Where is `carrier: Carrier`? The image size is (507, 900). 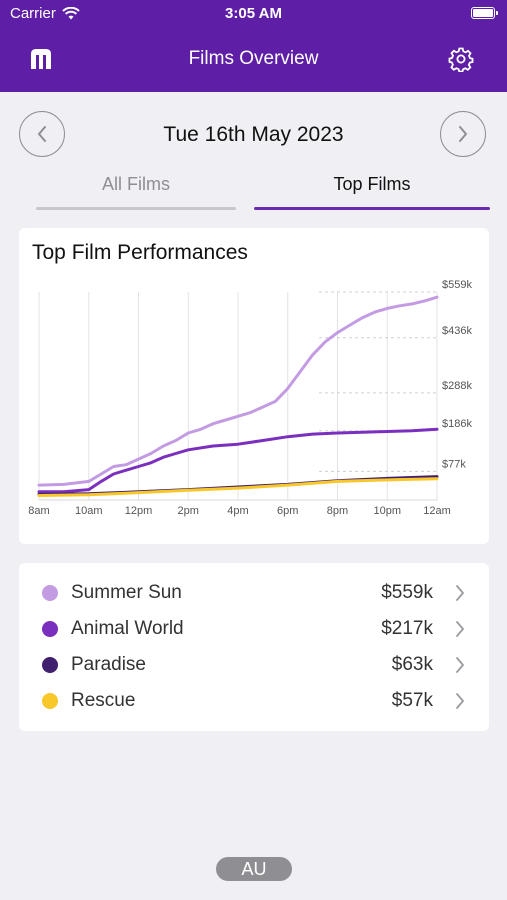
carrier: Carrier is located at coordinates (45, 13).